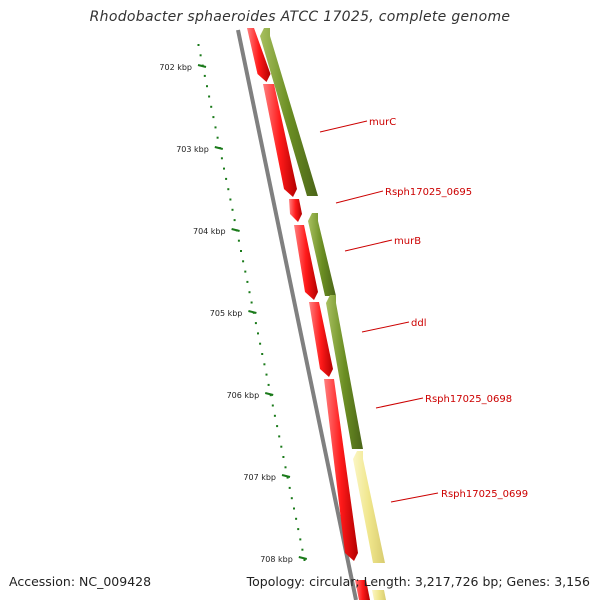 The image size is (600, 600). I want to click on gene-label-ddl: ddl, so click(418, 323).